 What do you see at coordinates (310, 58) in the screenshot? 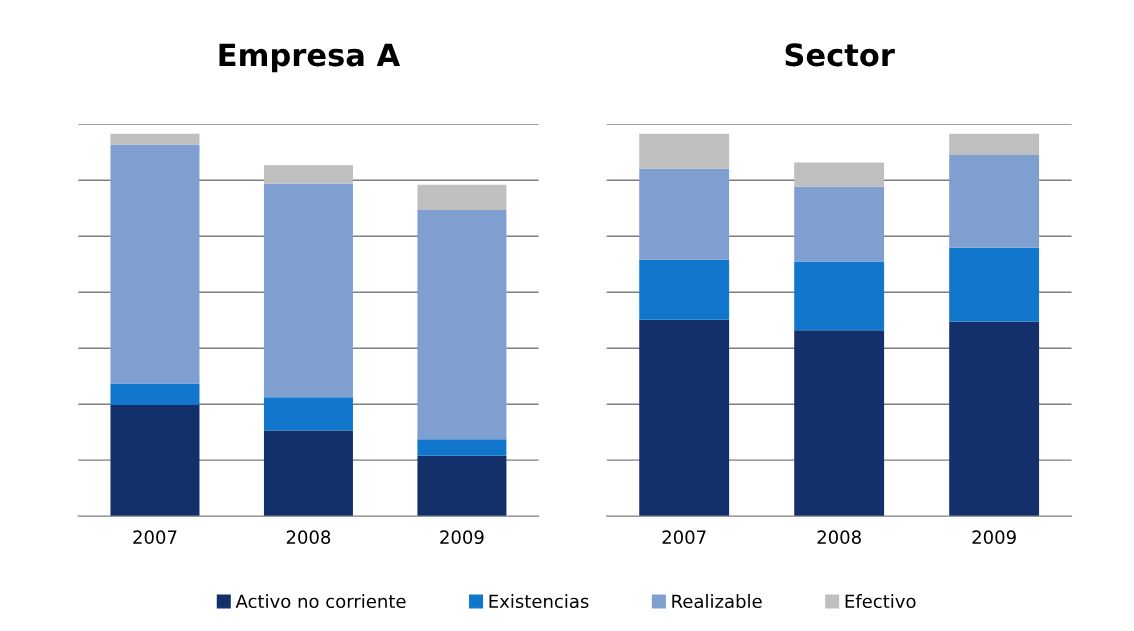
I see `chart-title: Empresa A` at bounding box center [310, 58].